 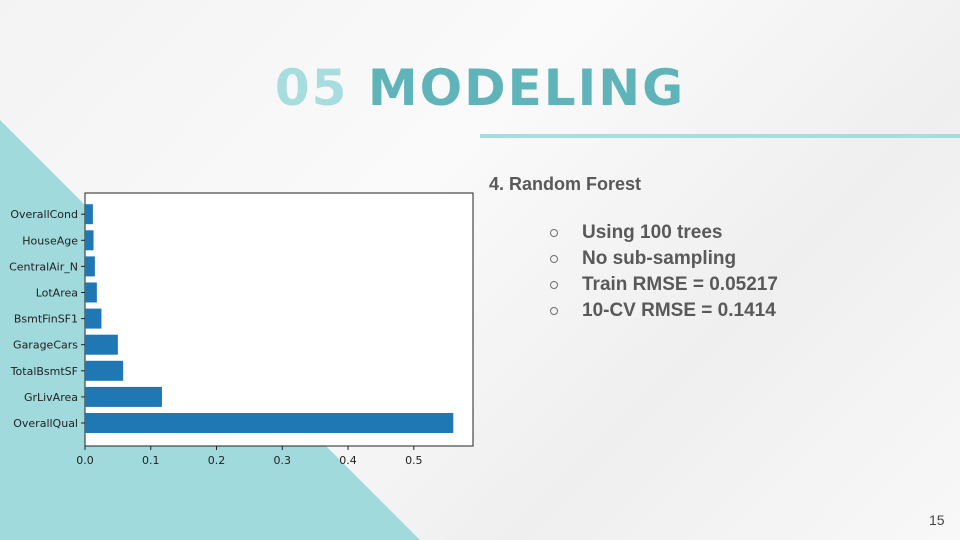 What do you see at coordinates (104, 370) in the screenshot?
I see `bar-totalbsmtsf` at bounding box center [104, 370].